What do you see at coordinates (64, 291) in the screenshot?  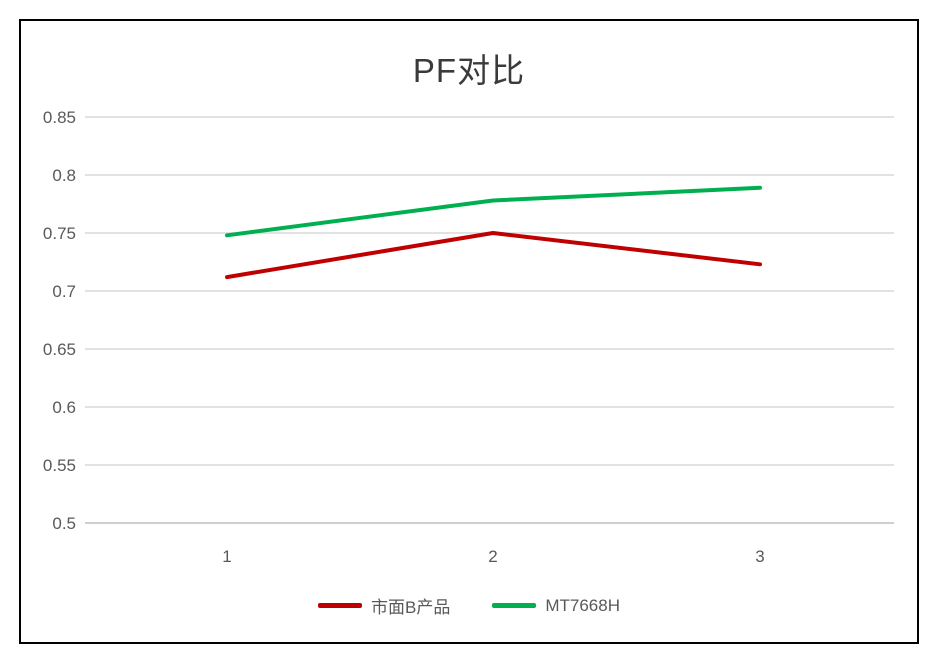 I see `y-tick-label: 0.7` at bounding box center [64, 291].